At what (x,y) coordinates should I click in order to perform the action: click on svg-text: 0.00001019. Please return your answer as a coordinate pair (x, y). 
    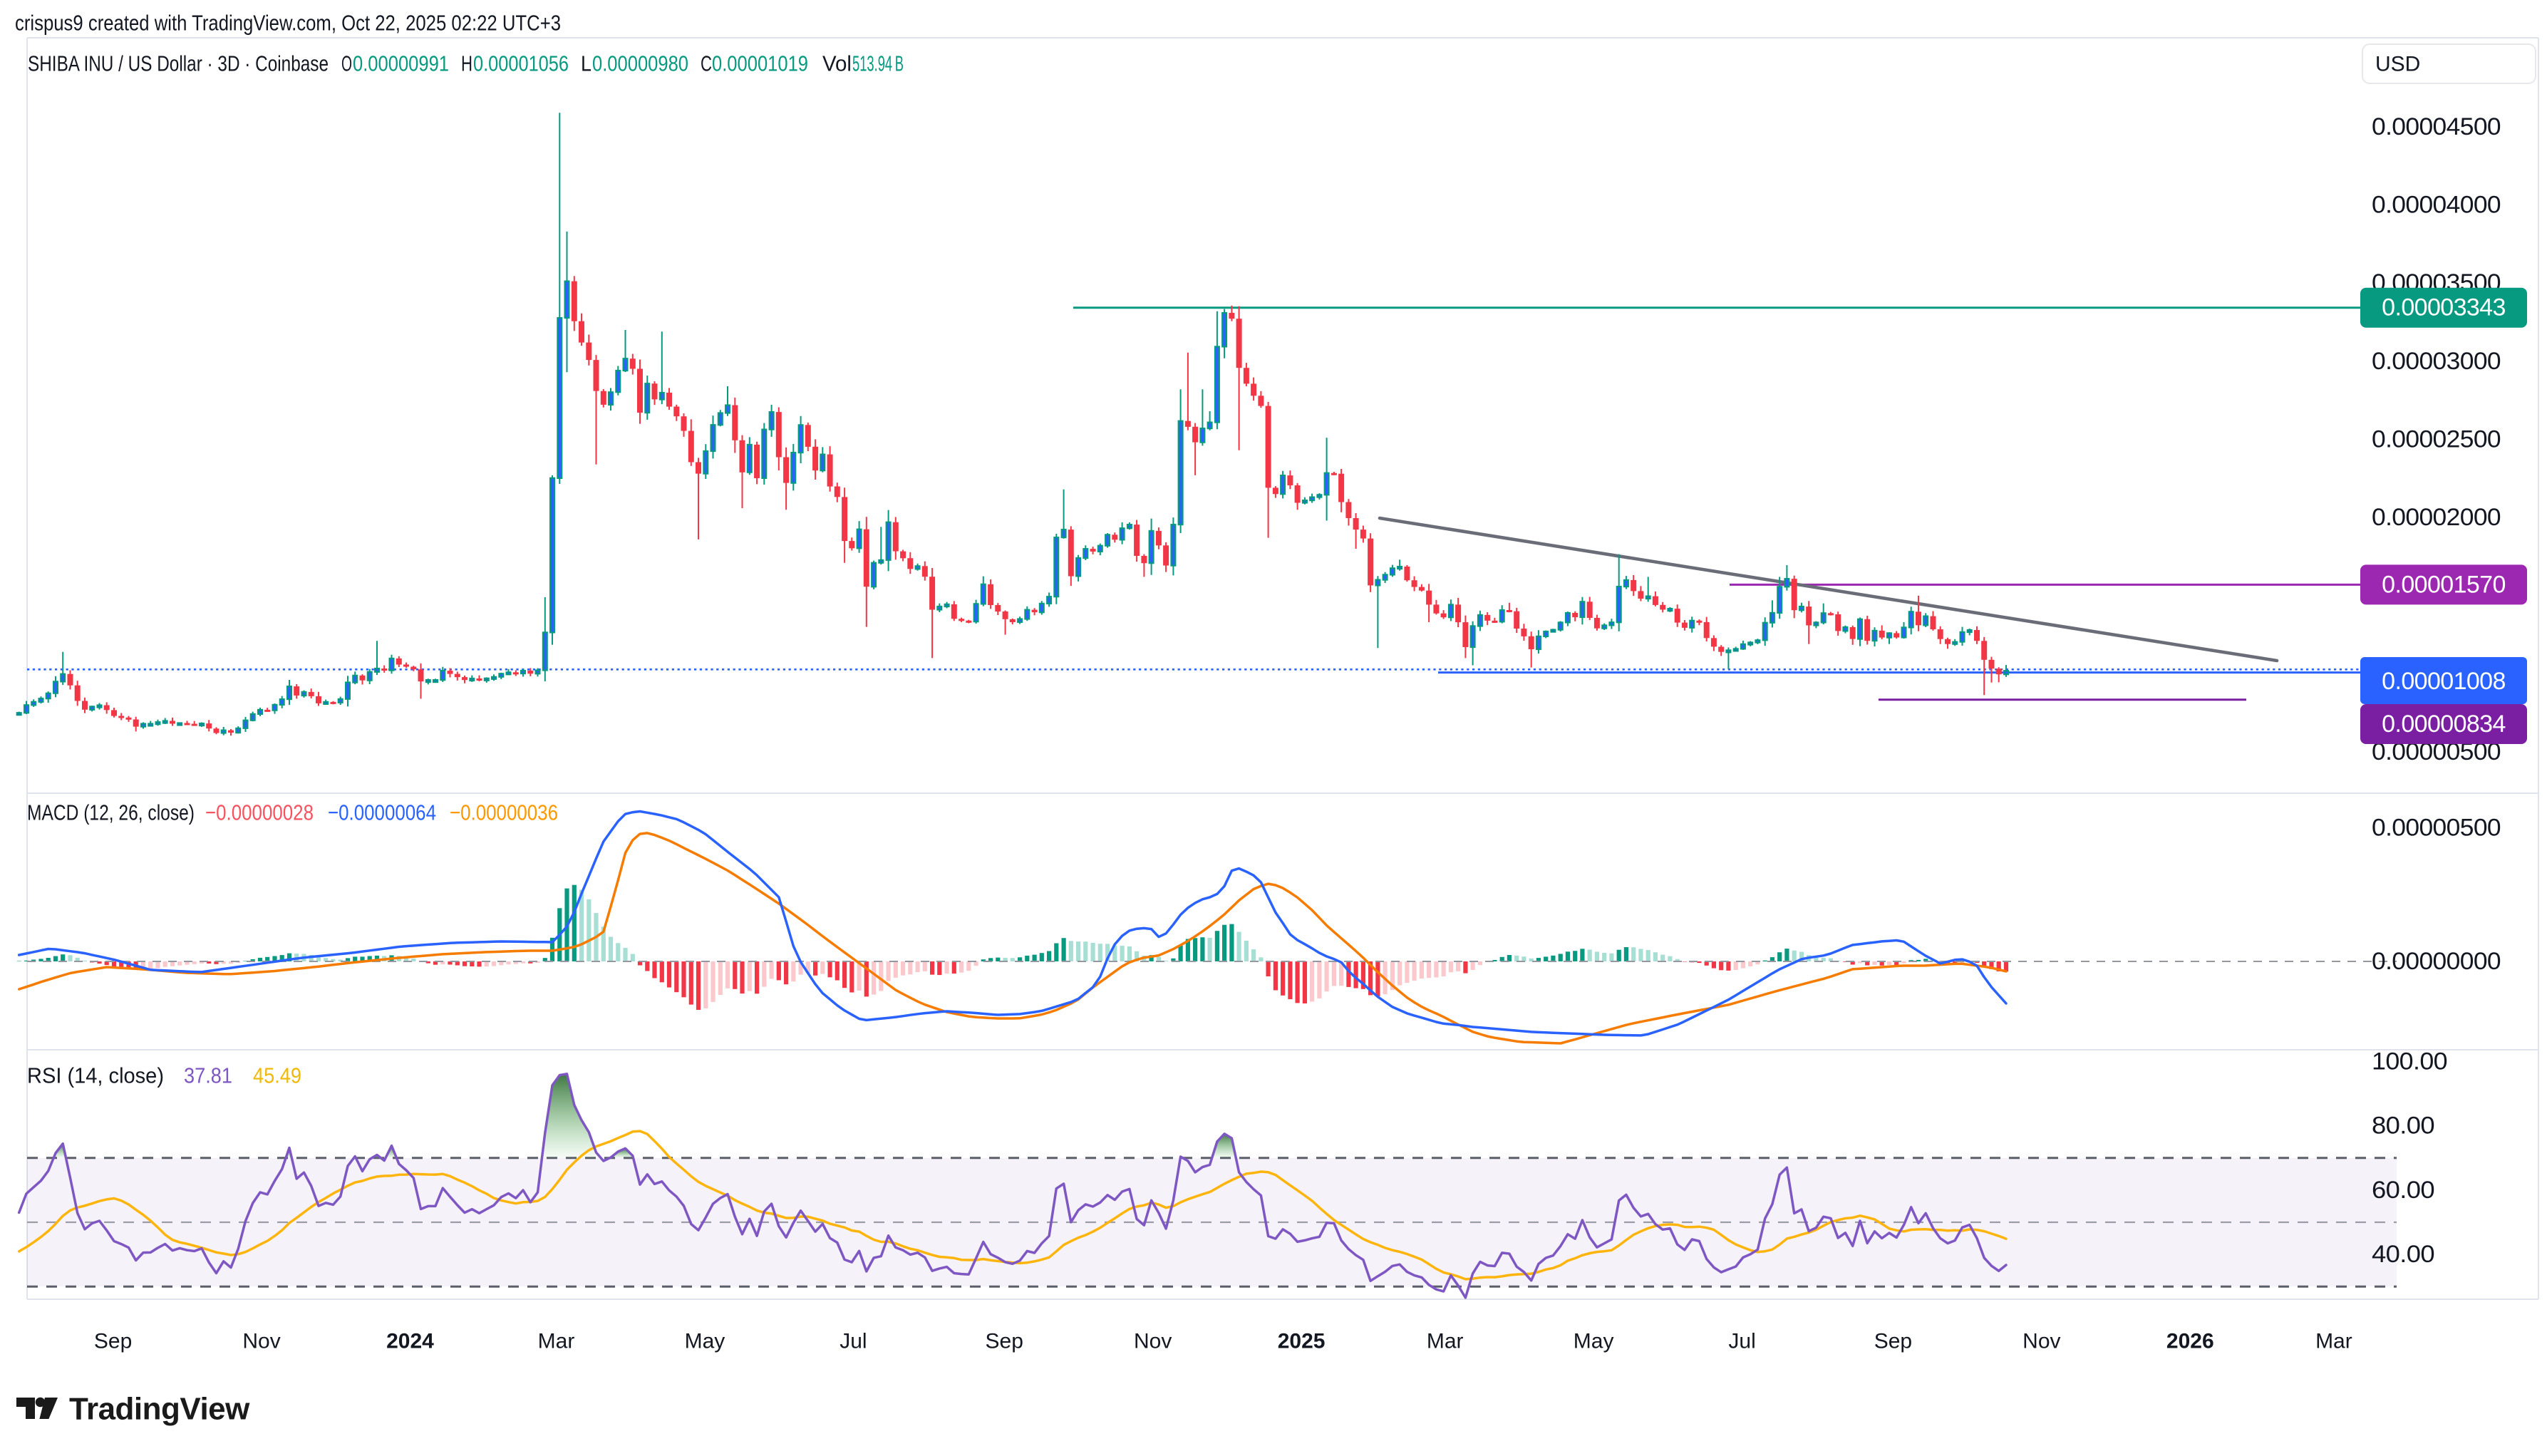
    Looking at the image, I should click on (760, 63).